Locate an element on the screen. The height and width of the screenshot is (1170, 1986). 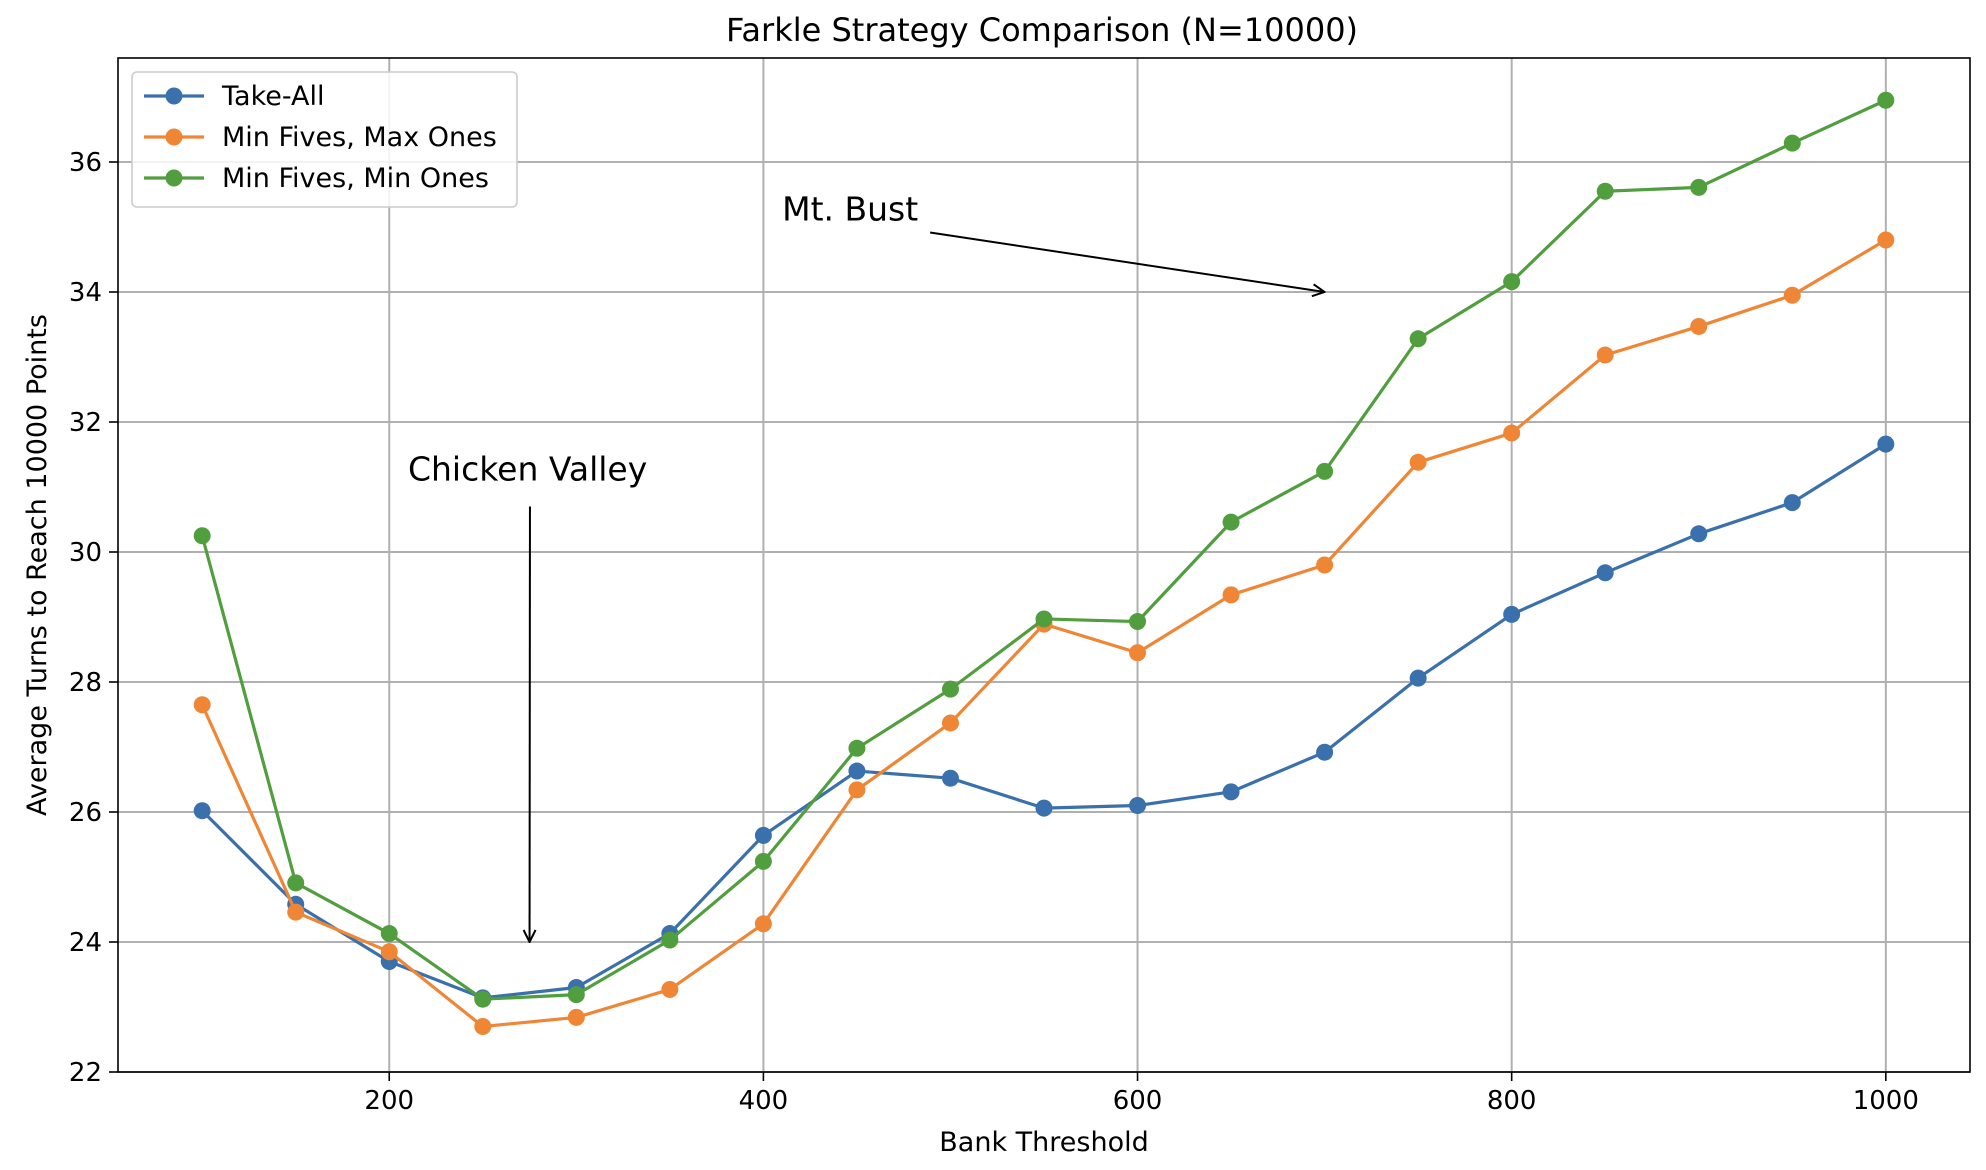
legend-label: Min Fives, Min Ones is located at coordinates (355, 178).